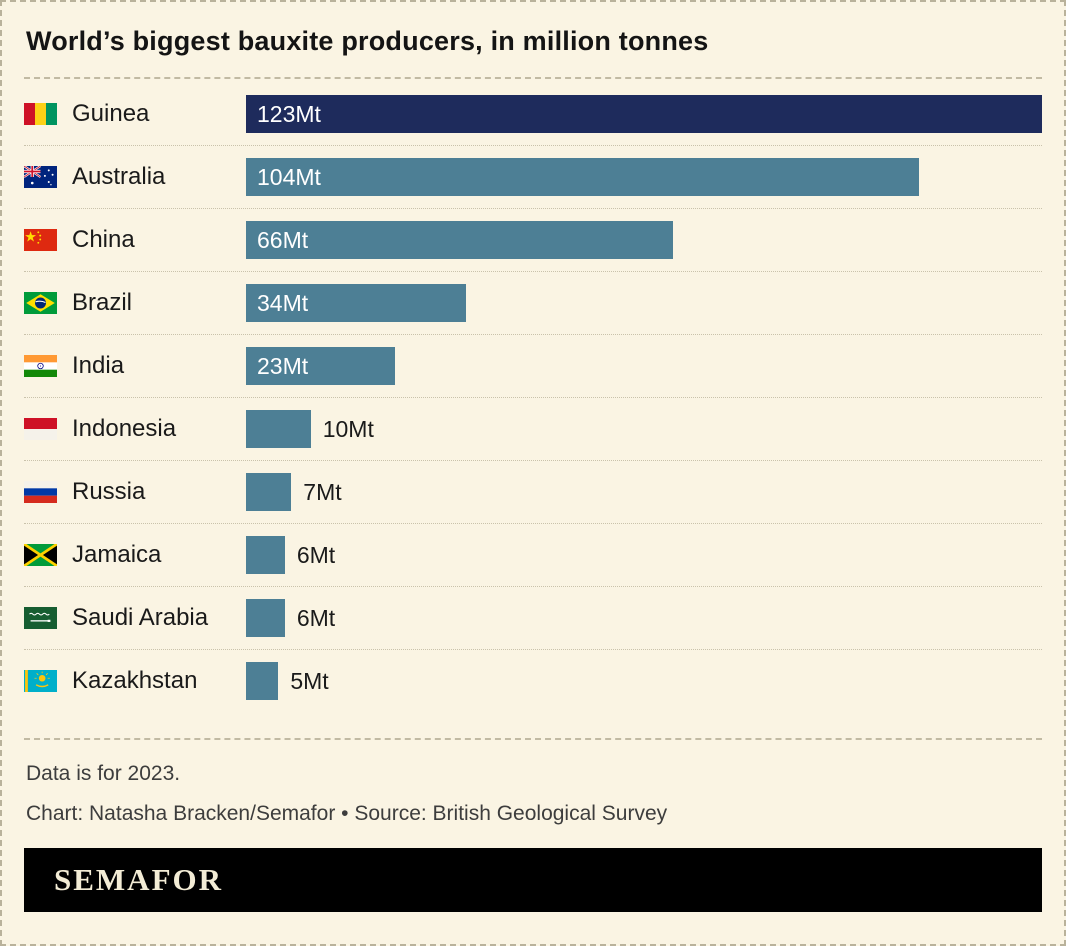 The height and width of the screenshot is (946, 1066). What do you see at coordinates (40, 555) in the screenshot?
I see `jamaica-flag-icon` at bounding box center [40, 555].